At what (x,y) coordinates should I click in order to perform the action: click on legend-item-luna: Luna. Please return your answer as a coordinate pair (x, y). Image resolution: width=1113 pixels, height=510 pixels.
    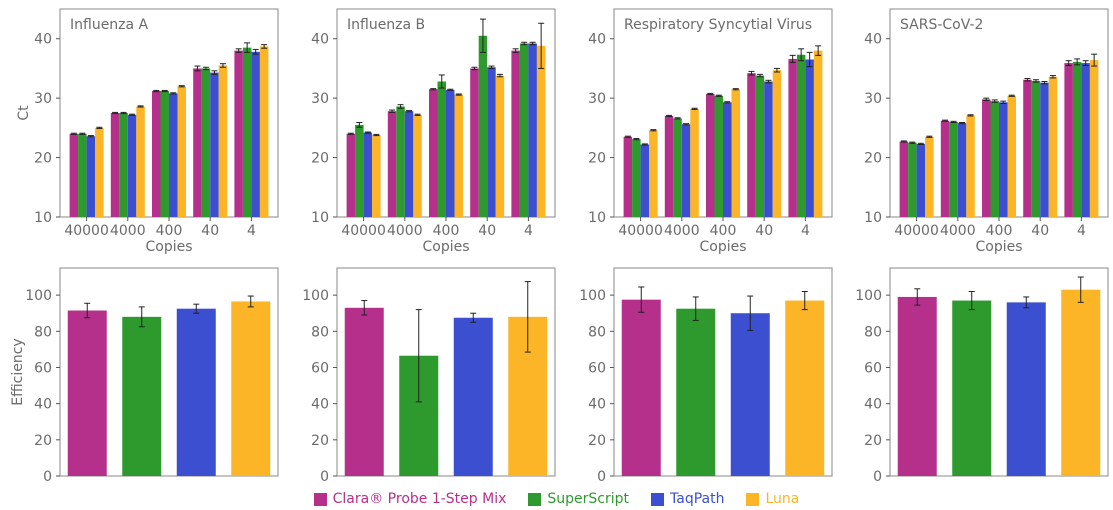
    Looking at the image, I should click on (772, 499).